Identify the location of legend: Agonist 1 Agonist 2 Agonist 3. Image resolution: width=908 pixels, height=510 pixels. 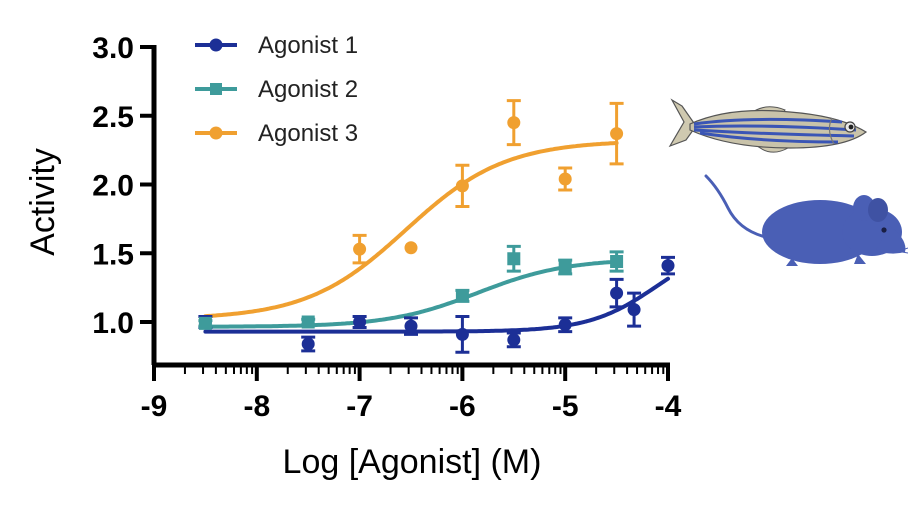
(276, 89).